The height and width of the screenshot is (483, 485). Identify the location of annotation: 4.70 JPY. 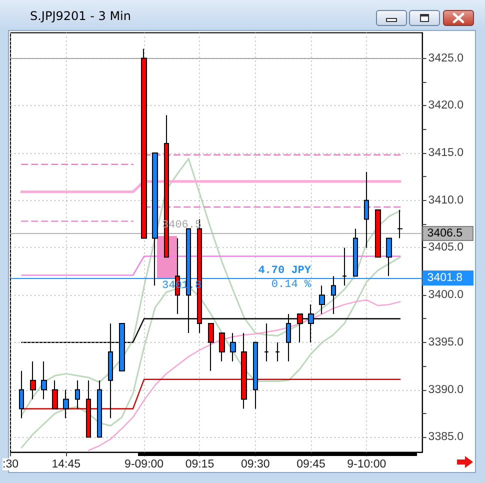
(285, 271).